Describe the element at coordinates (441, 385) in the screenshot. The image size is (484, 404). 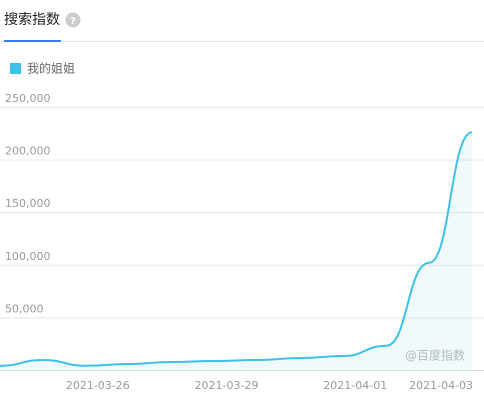
I see `x-tick-label: 2021-04-03` at that location.